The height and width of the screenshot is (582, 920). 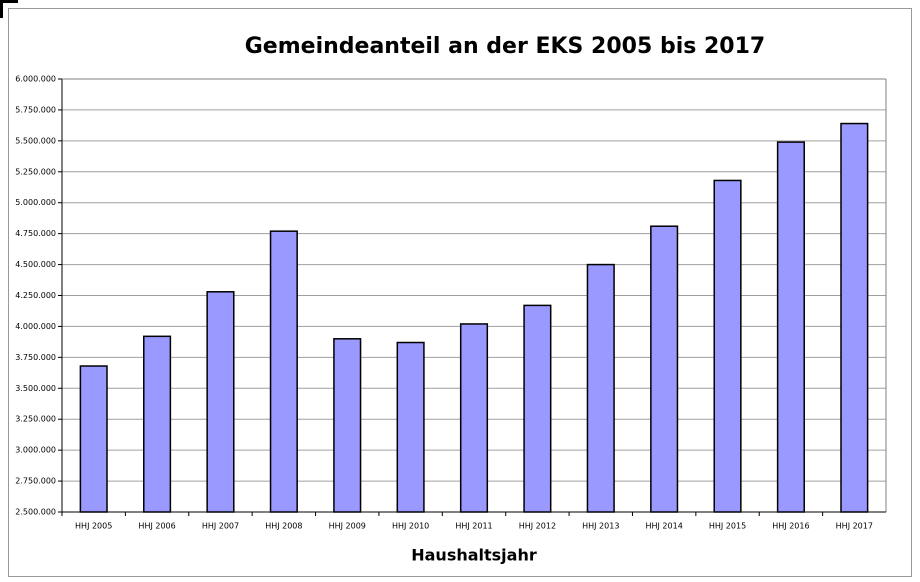 I want to click on y-tick-label: 4.000.000, so click(x=35, y=326).